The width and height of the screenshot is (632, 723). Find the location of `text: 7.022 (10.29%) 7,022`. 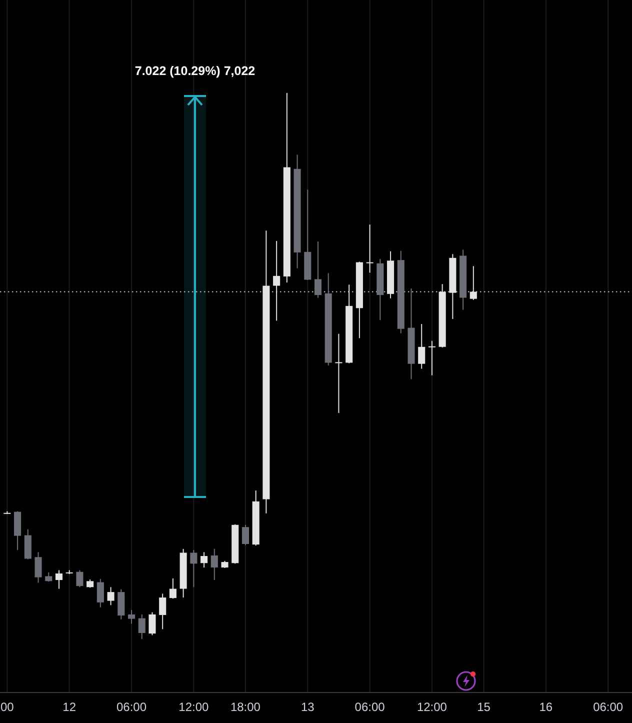

text: 7.022 (10.29%) 7,022 is located at coordinates (195, 71).